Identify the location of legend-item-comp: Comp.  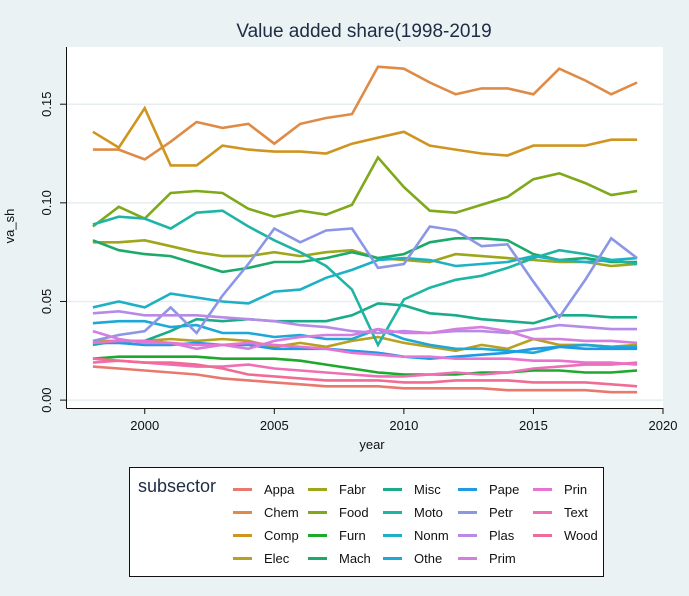
(266, 535).